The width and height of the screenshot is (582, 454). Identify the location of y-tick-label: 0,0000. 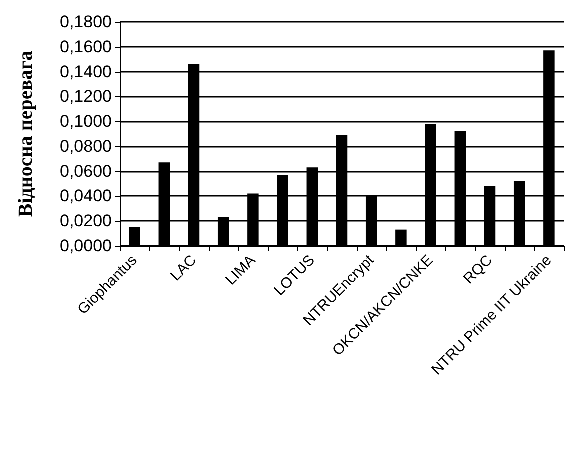
(86, 246).